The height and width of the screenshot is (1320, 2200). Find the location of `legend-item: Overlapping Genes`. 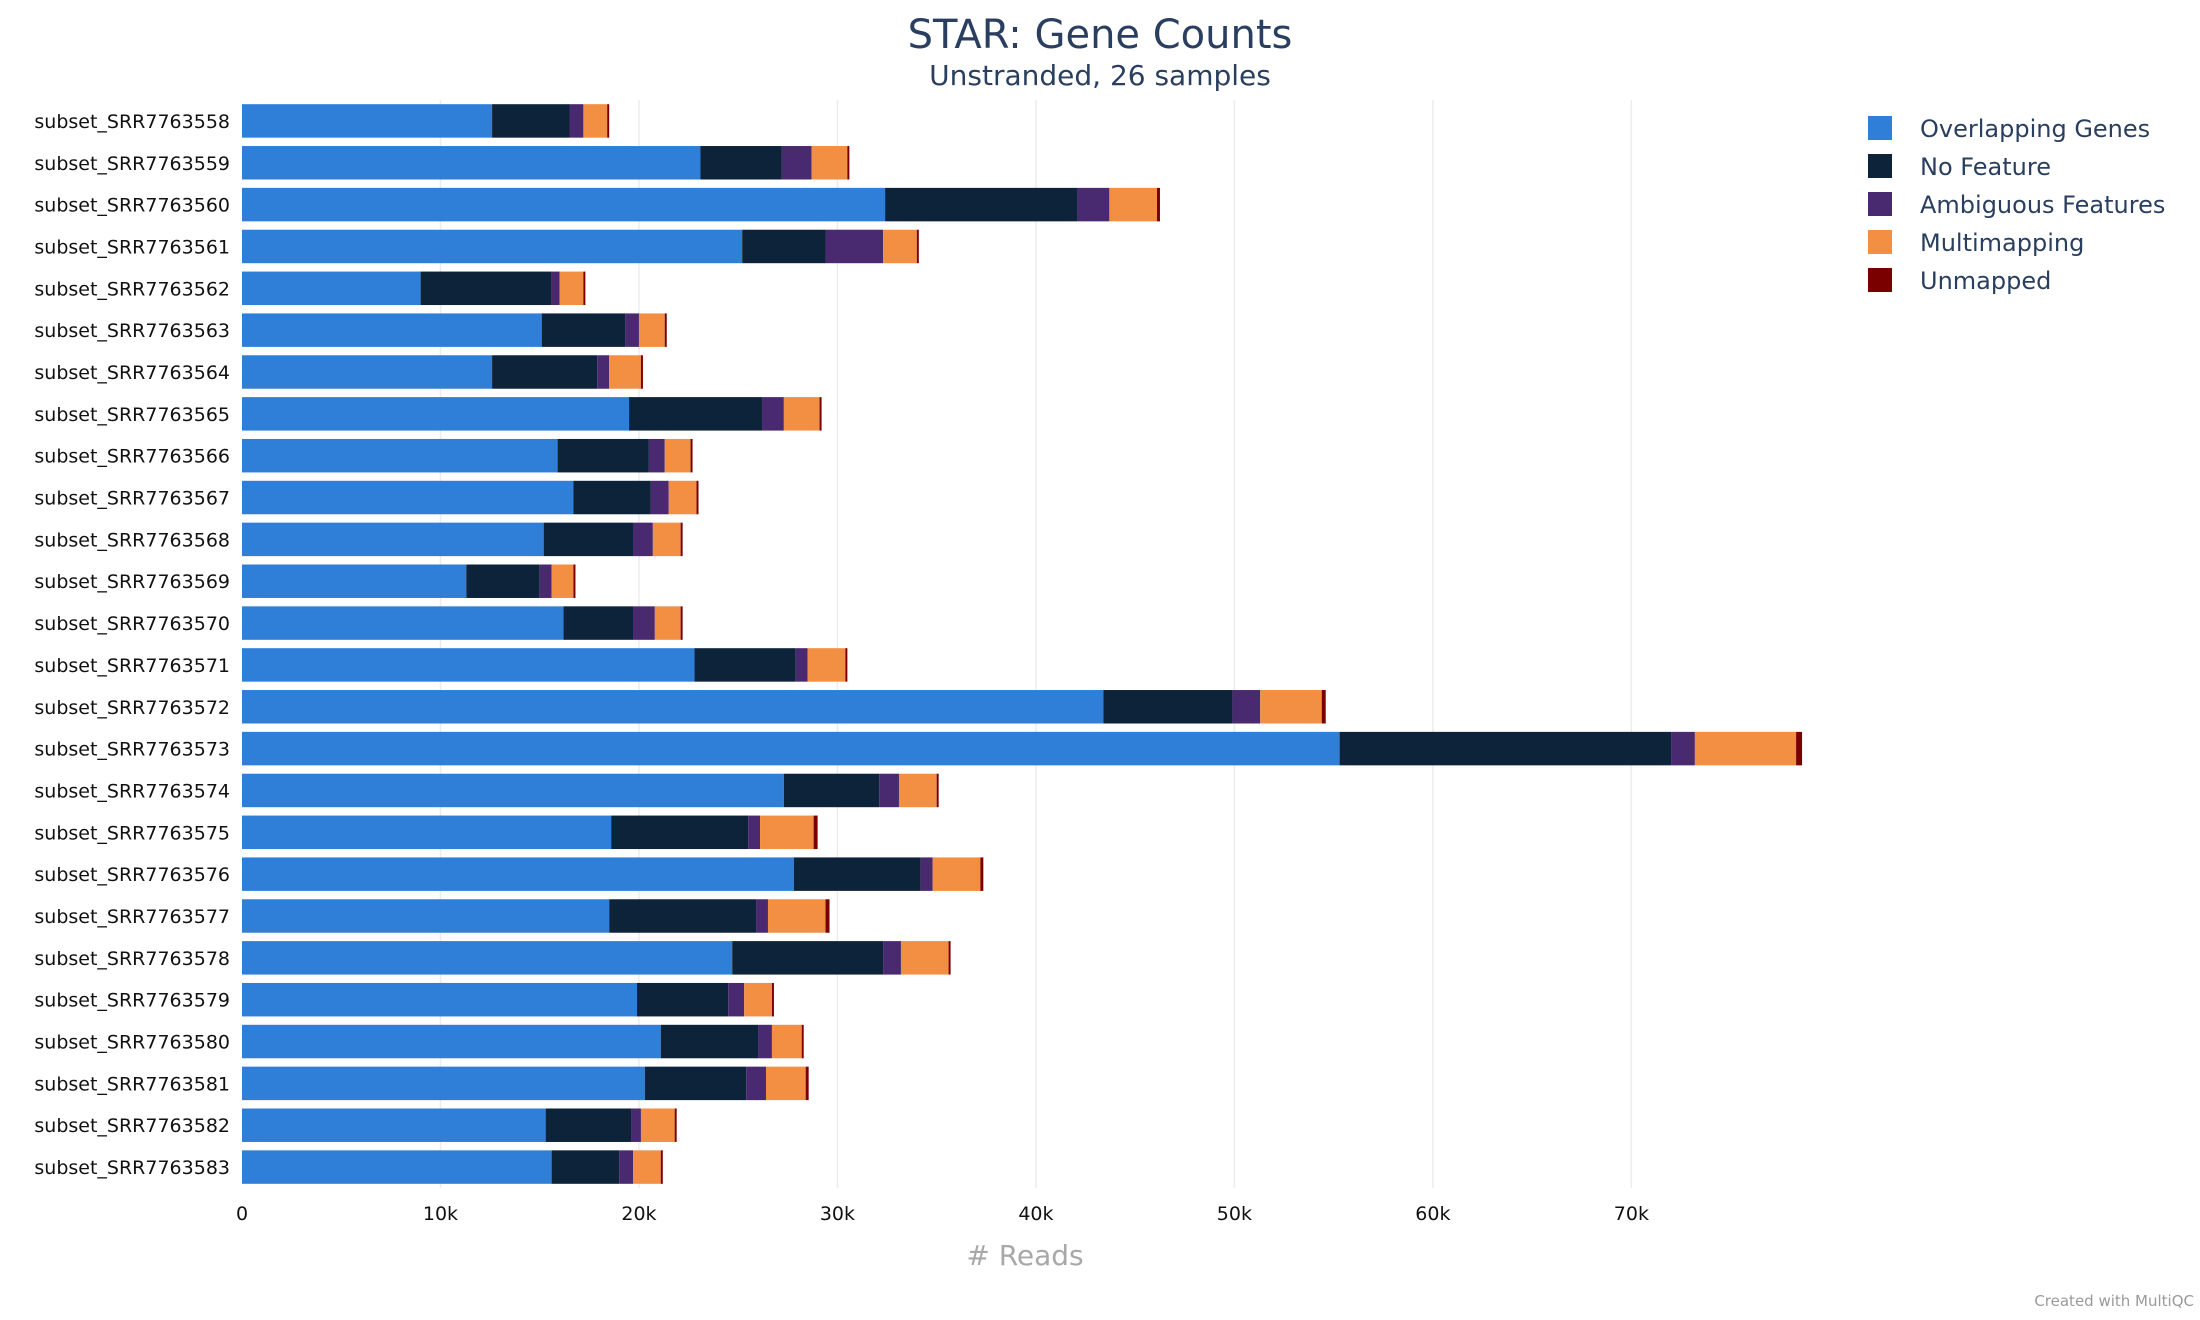

legend-item: Overlapping Genes is located at coordinates (2009, 129).